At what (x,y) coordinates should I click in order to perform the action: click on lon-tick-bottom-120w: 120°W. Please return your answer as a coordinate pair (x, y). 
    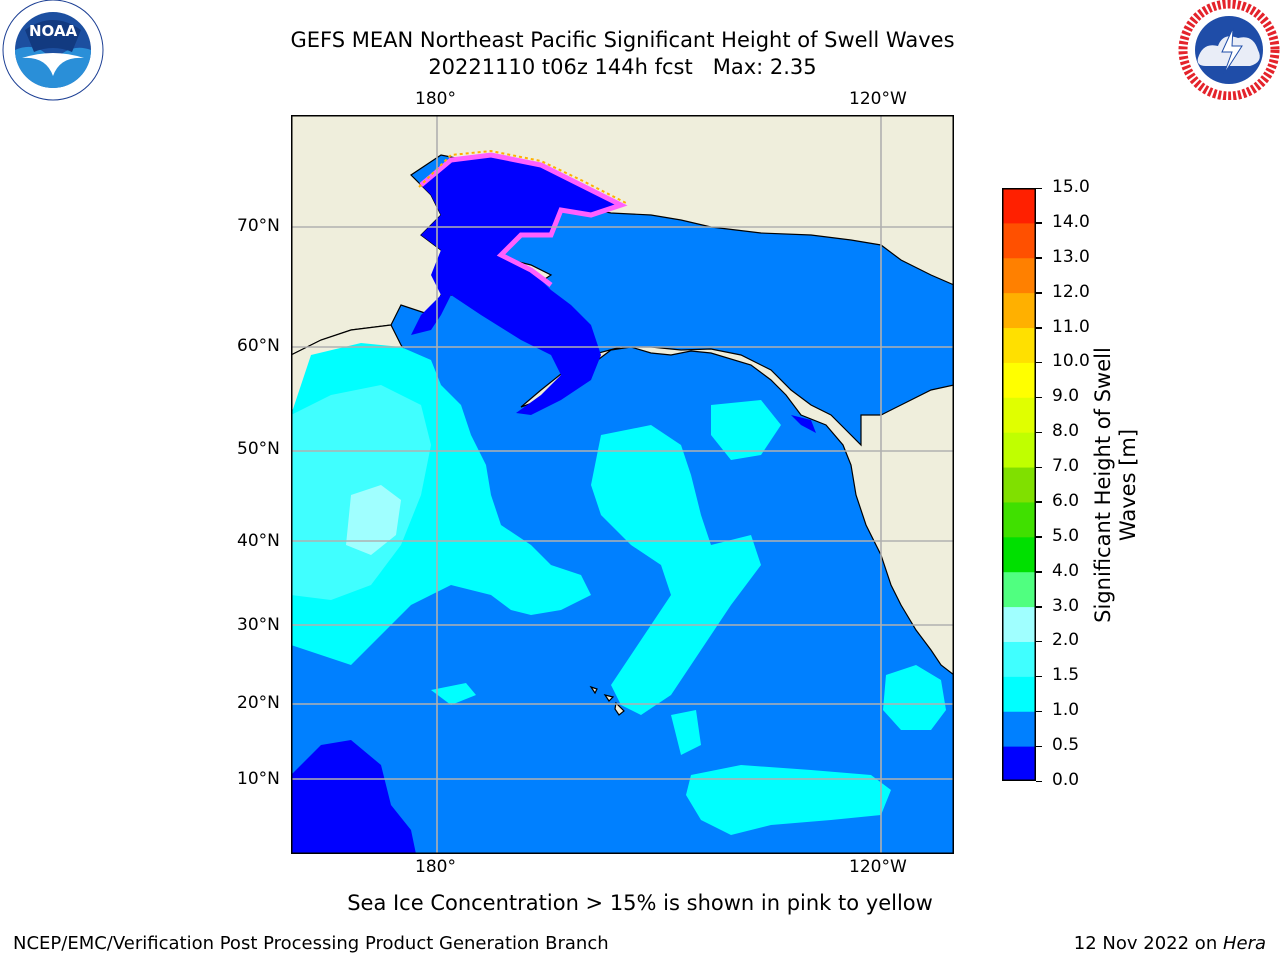
    Looking at the image, I should click on (878, 867).